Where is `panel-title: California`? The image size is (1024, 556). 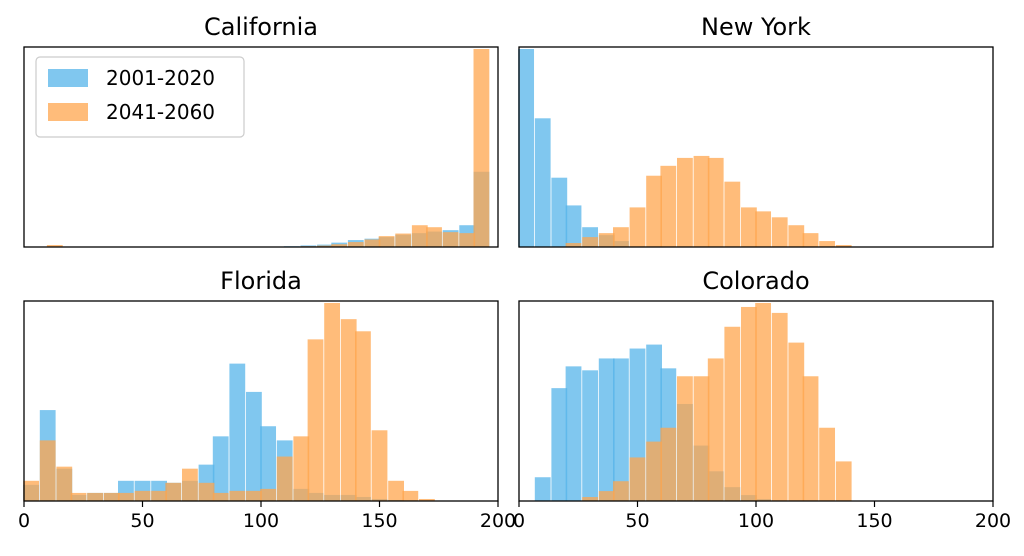
panel-title: California is located at coordinates (261, 27).